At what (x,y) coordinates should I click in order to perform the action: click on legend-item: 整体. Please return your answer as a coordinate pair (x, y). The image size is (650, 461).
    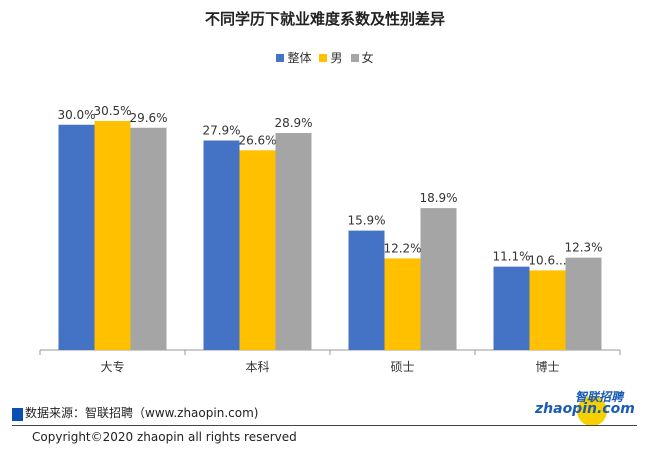
    Looking at the image, I should click on (293, 57).